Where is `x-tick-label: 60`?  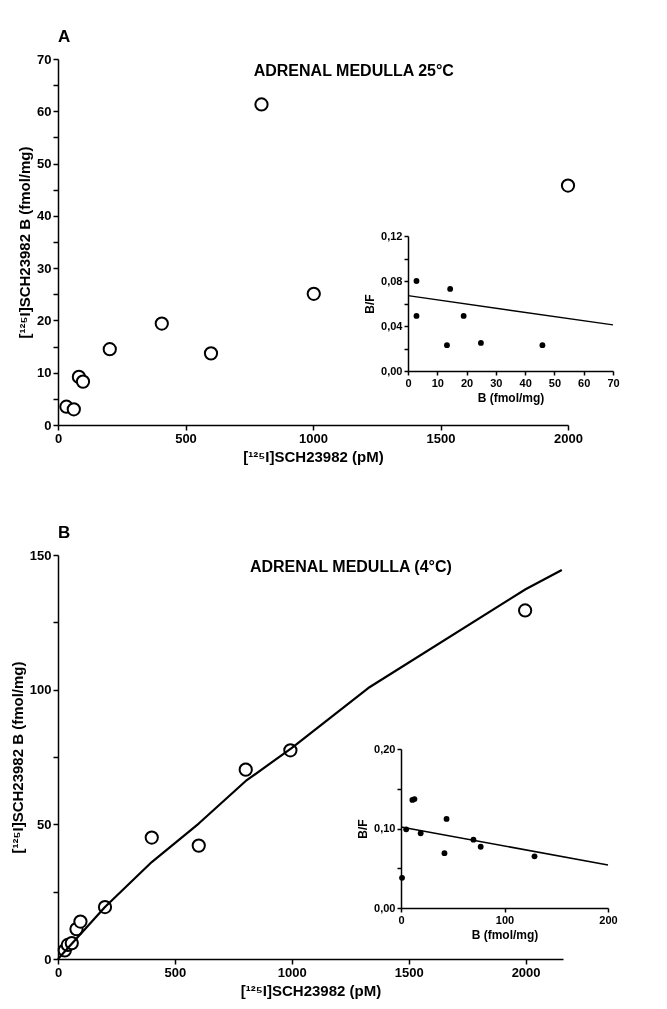
x-tick-label: 60 is located at coordinates (584, 382).